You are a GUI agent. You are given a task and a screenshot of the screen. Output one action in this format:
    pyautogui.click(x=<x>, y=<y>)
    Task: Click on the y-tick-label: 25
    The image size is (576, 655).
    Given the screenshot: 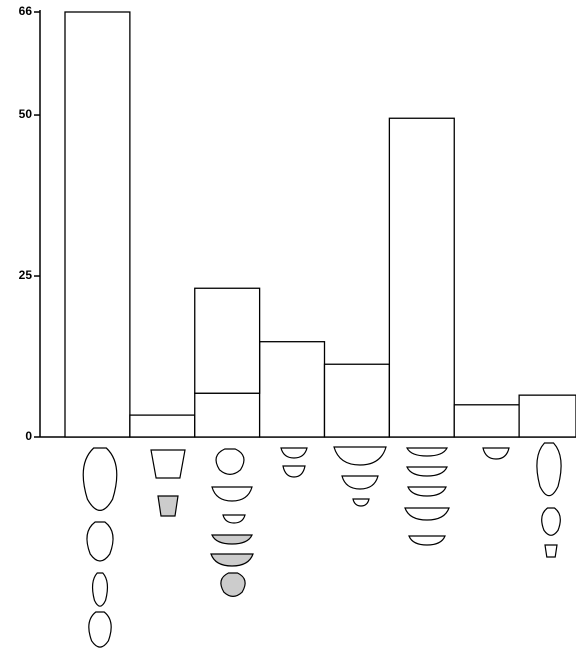 What is the action you would take?
    pyautogui.click(x=26, y=275)
    